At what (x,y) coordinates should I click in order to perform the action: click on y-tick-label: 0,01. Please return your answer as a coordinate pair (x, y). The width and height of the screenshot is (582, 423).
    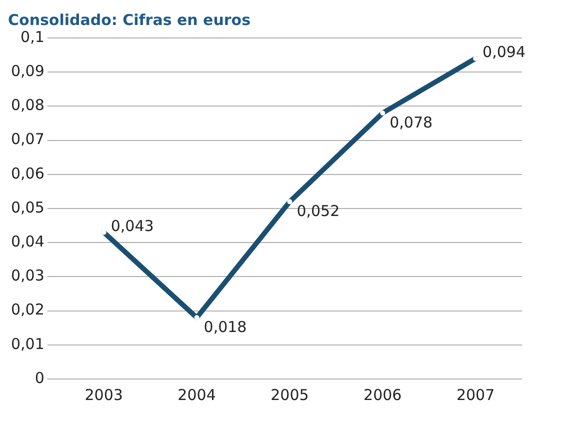
    Looking at the image, I should click on (27, 343).